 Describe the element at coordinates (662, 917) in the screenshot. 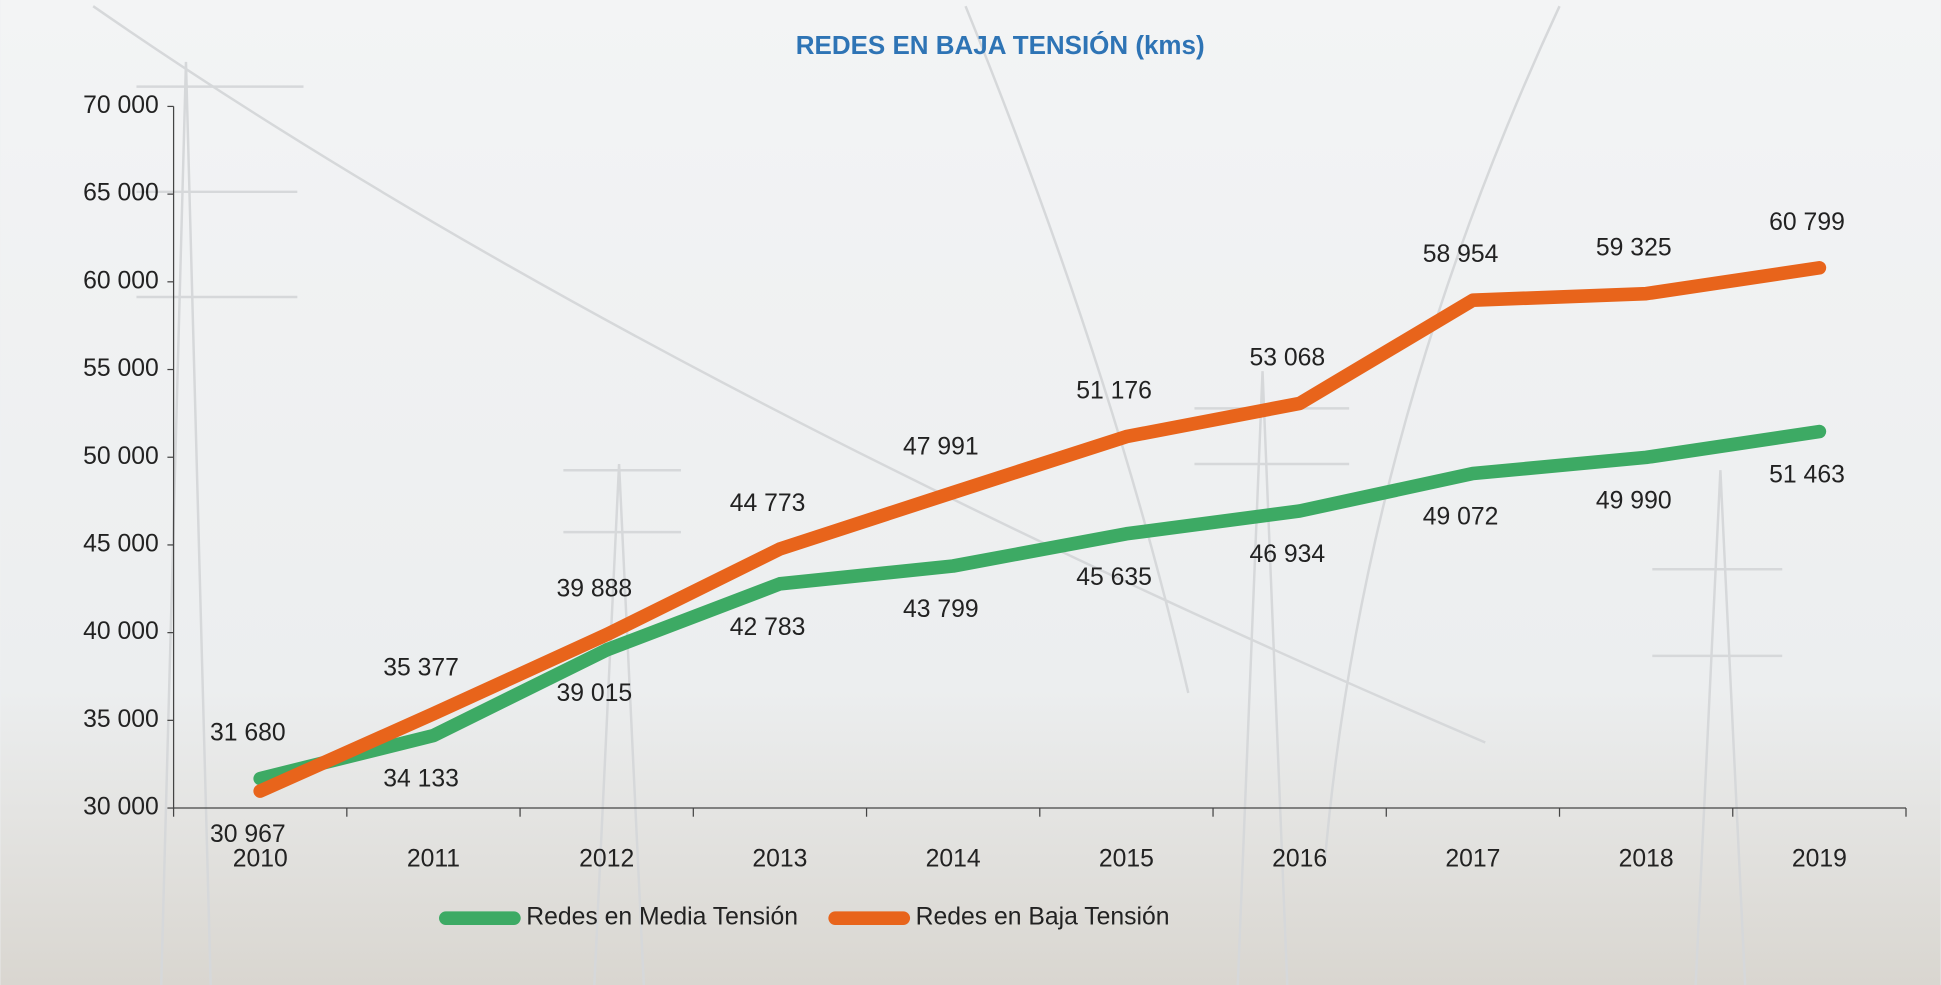

I see `legend-label: Redes en Media Tensión` at that location.